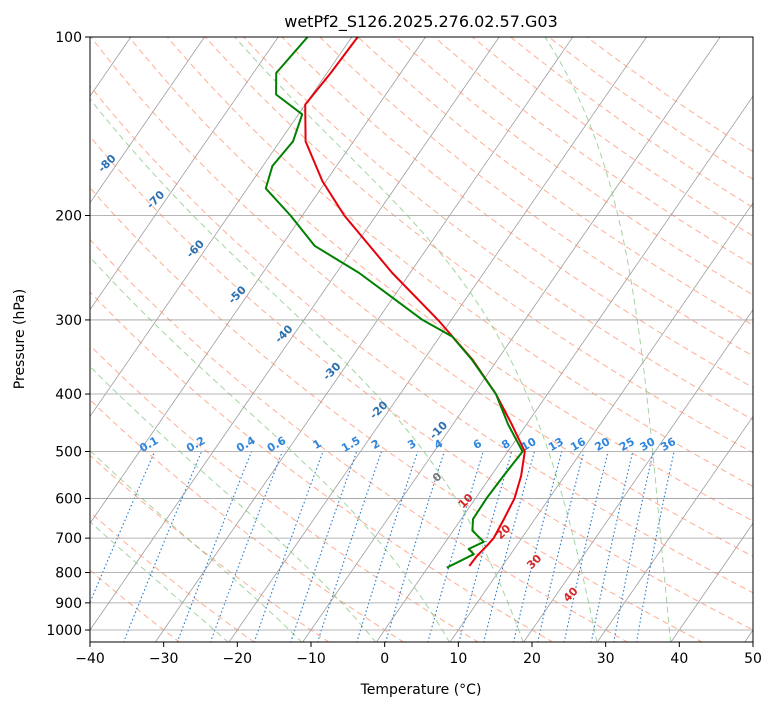 The width and height of the screenshot is (775, 708). I want to click on y-tick-label: 1000, so click(64, 631).